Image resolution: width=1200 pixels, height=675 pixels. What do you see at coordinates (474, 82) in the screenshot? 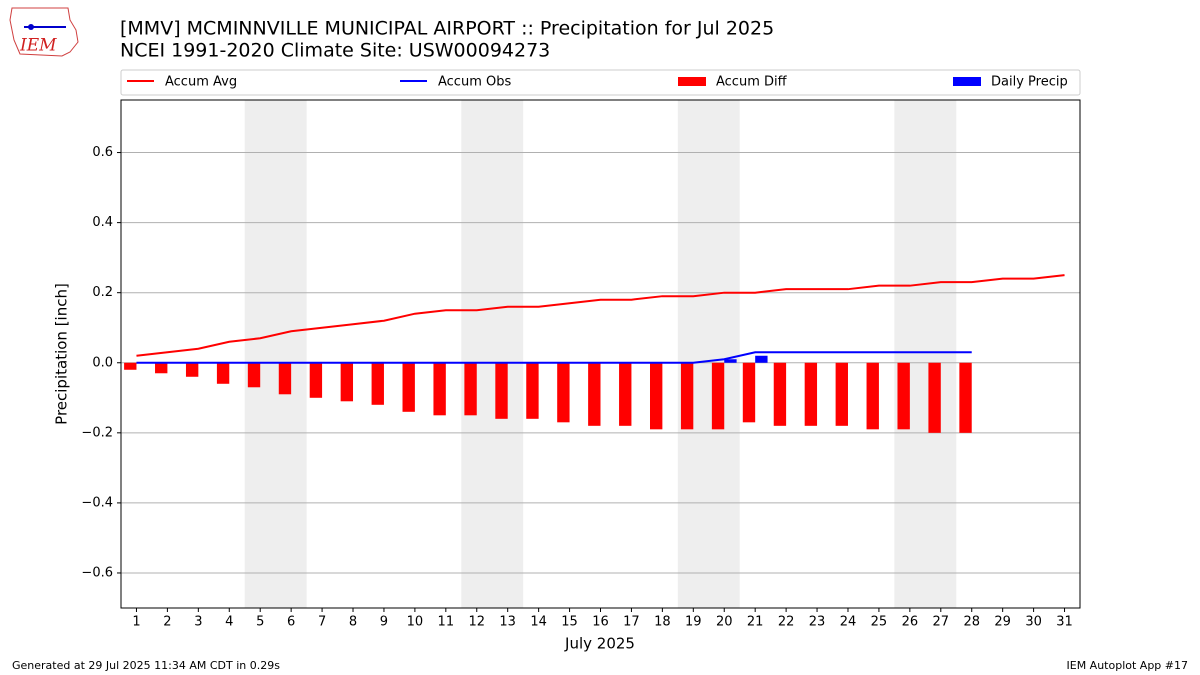
I see `legend-label: Accum Obs` at bounding box center [474, 82].